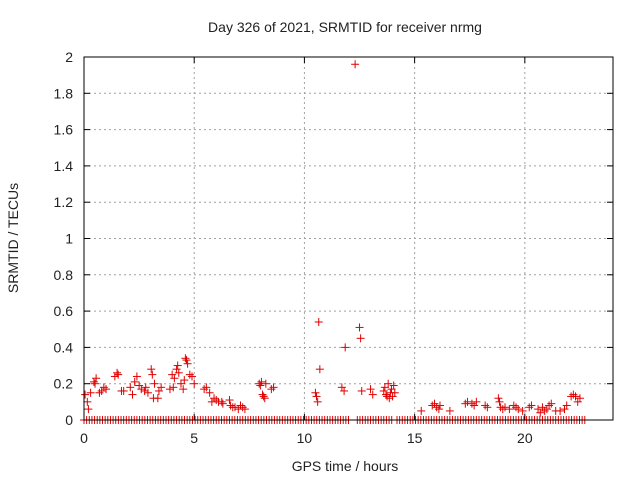  Describe the element at coordinates (64, 202) in the screenshot. I see `y-tick-label: 1.2` at that location.